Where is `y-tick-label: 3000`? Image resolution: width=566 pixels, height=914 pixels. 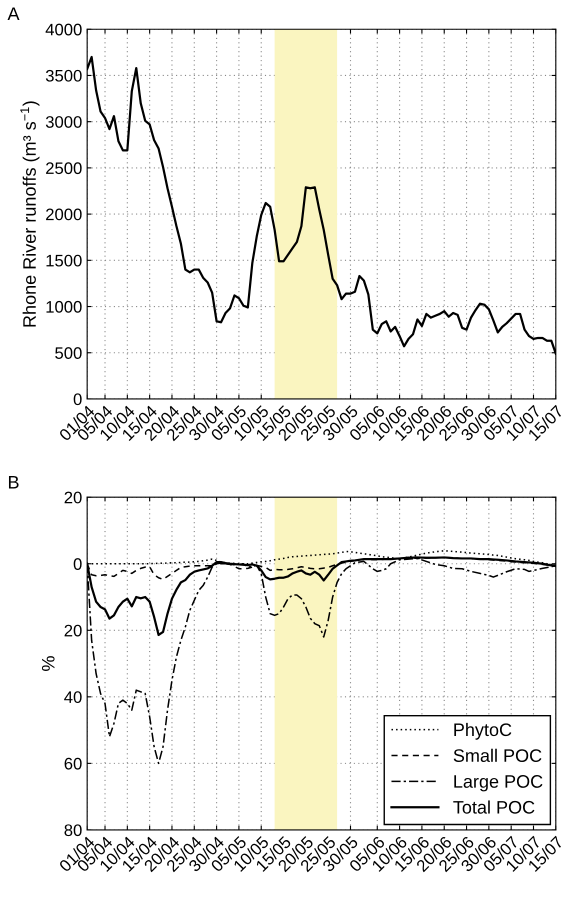
y-tick-label: 3000 is located at coordinates (64, 122).